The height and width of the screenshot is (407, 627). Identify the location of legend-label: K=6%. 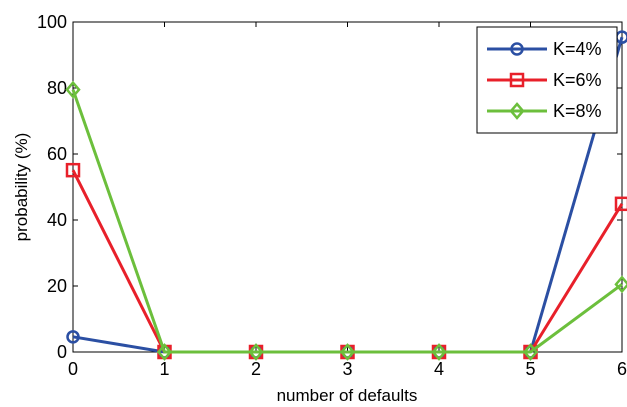
(577, 80).